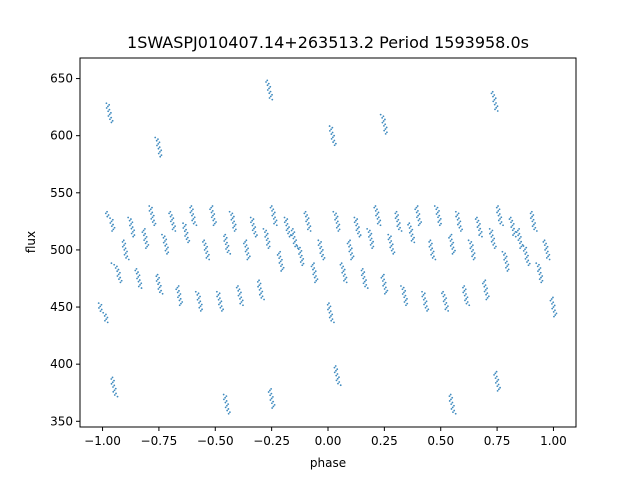  What do you see at coordinates (328, 441) in the screenshot?
I see `x-tick-label: 0.00` at bounding box center [328, 441].